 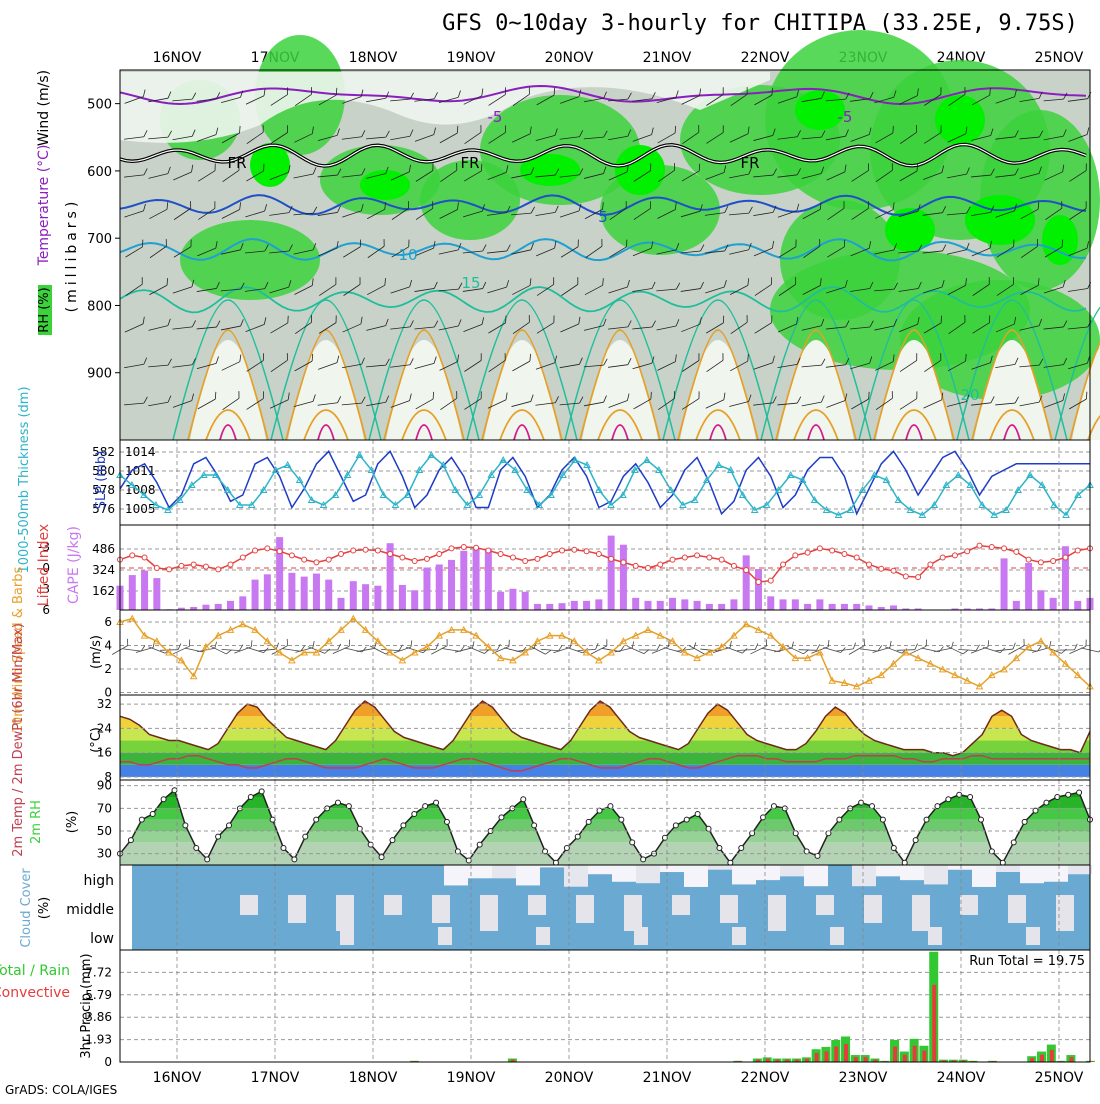 What do you see at coordinates (969, 395) in the screenshot?
I see `contour-label: 20` at bounding box center [969, 395].